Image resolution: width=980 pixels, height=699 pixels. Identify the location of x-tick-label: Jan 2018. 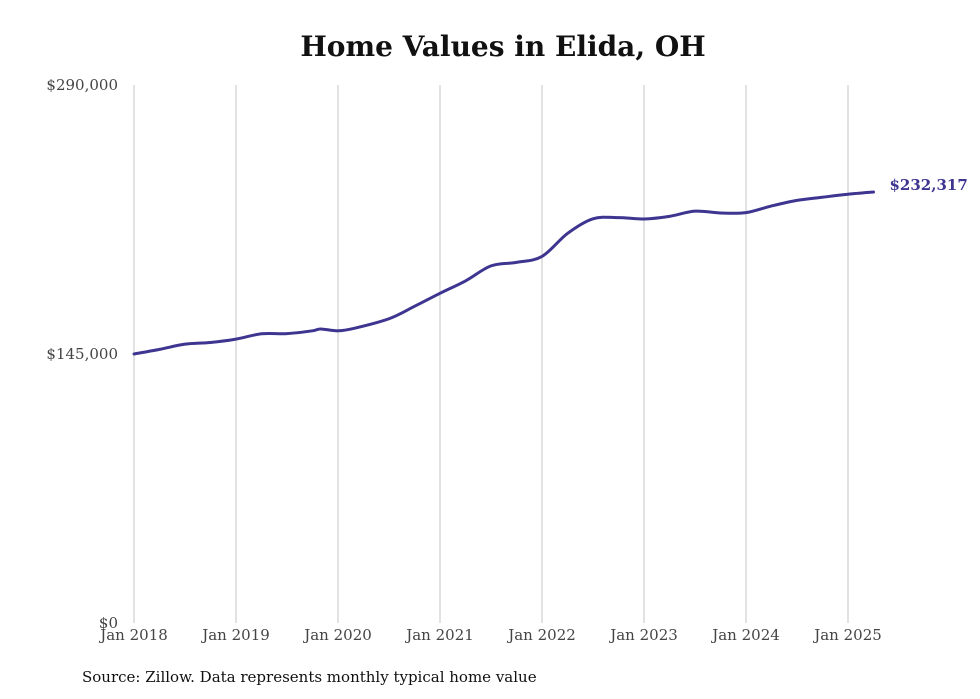
(133, 635).